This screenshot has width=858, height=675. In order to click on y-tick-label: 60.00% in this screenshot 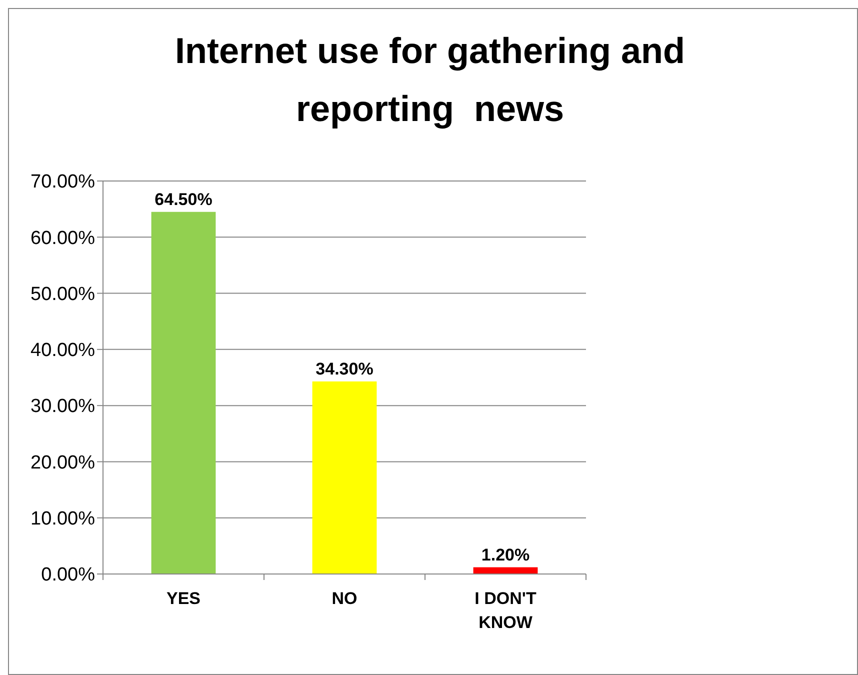, I will do `click(63, 238)`.